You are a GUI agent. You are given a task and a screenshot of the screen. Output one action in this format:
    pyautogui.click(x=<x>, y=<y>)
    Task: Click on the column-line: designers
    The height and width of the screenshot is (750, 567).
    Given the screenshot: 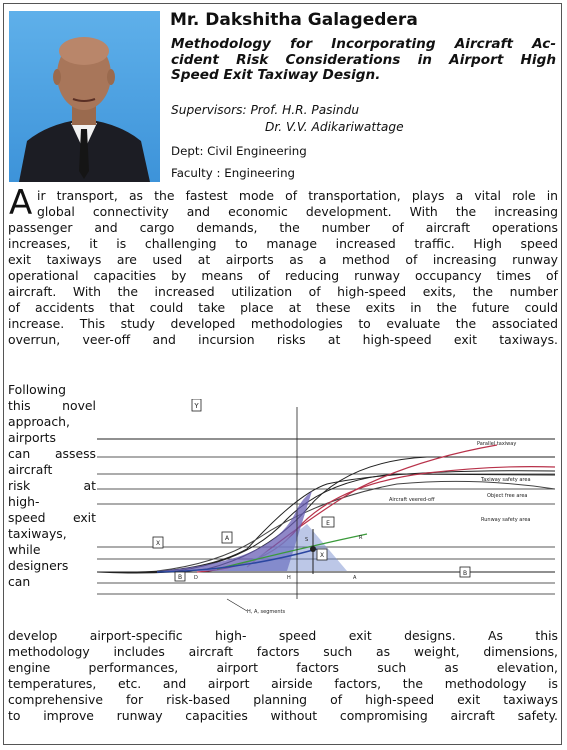 What is the action you would take?
    pyautogui.click(x=38, y=565)
    